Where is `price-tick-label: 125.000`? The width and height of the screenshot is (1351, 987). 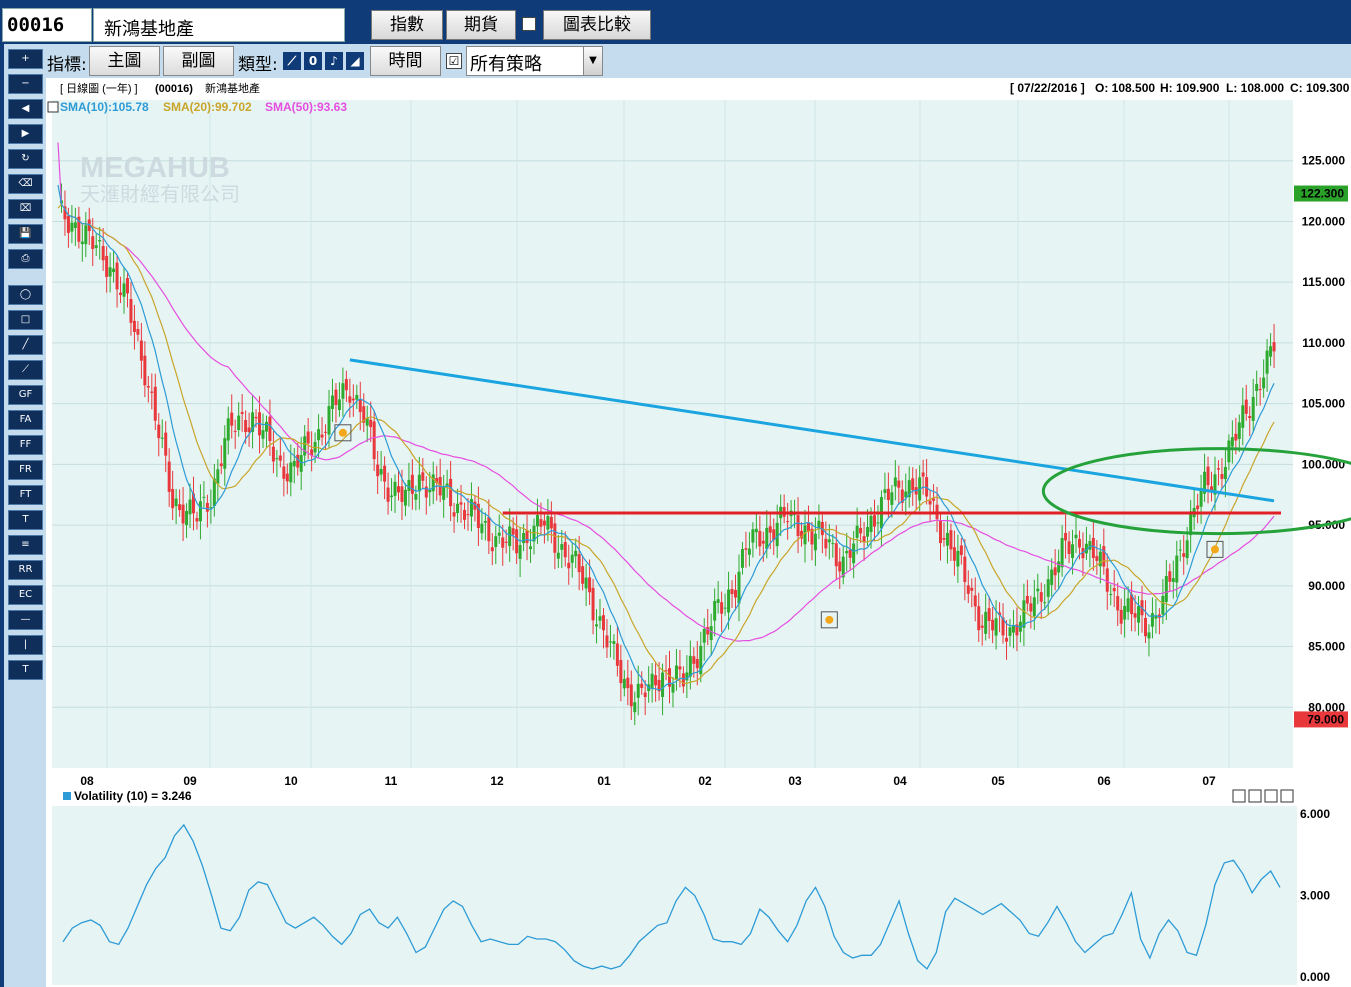
price-tick-label: 125.000 is located at coordinates (1324, 161).